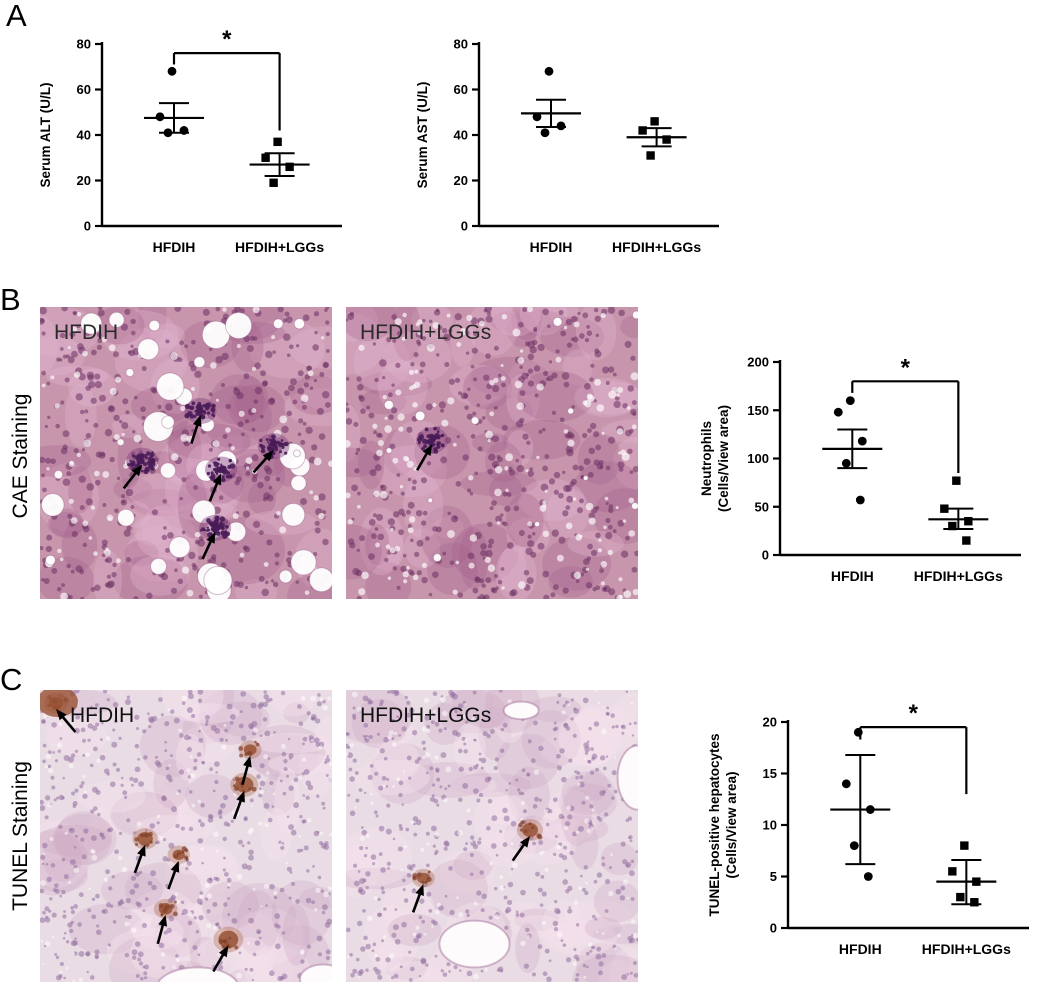  Describe the element at coordinates (773, 876) in the screenshot. I see `svg-text: 5` at that location.